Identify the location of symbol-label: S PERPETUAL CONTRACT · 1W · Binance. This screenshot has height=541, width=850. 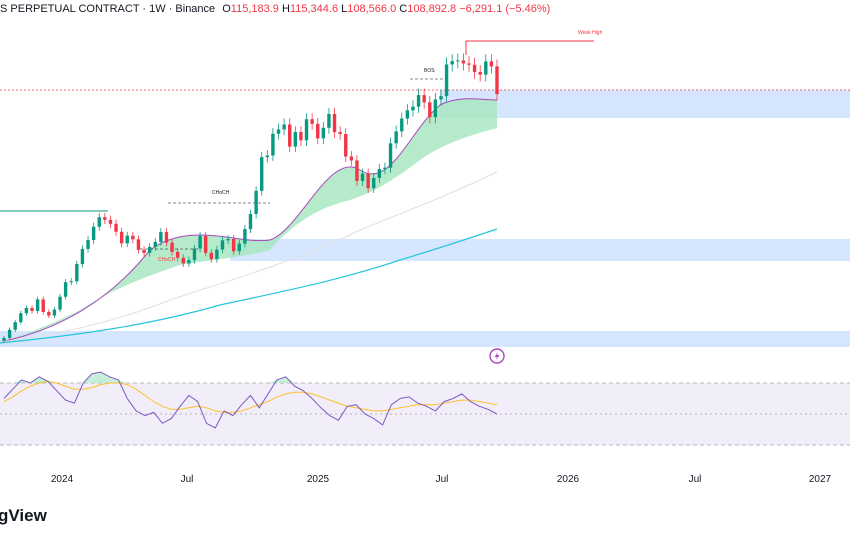
(108, 9).